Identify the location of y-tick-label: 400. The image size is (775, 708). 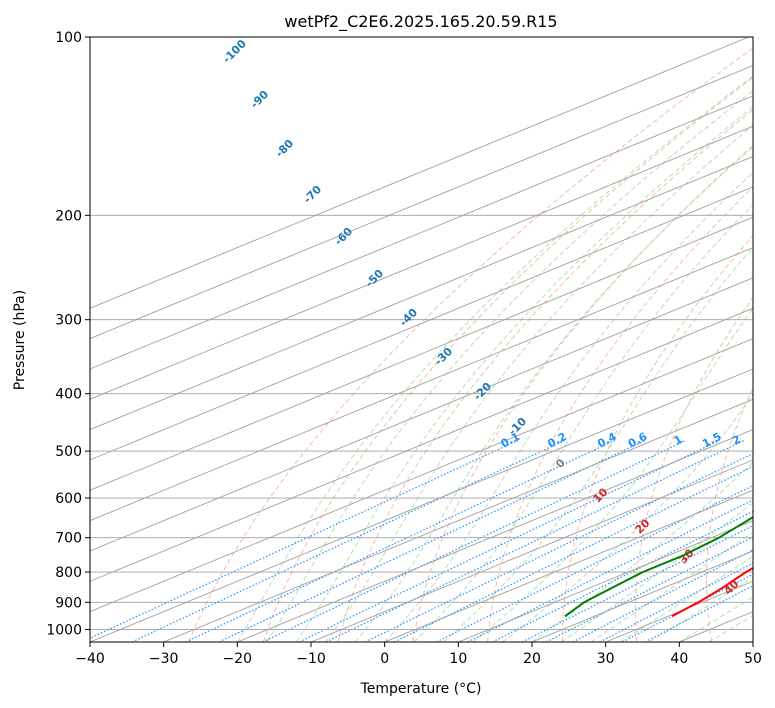
(68, 395).